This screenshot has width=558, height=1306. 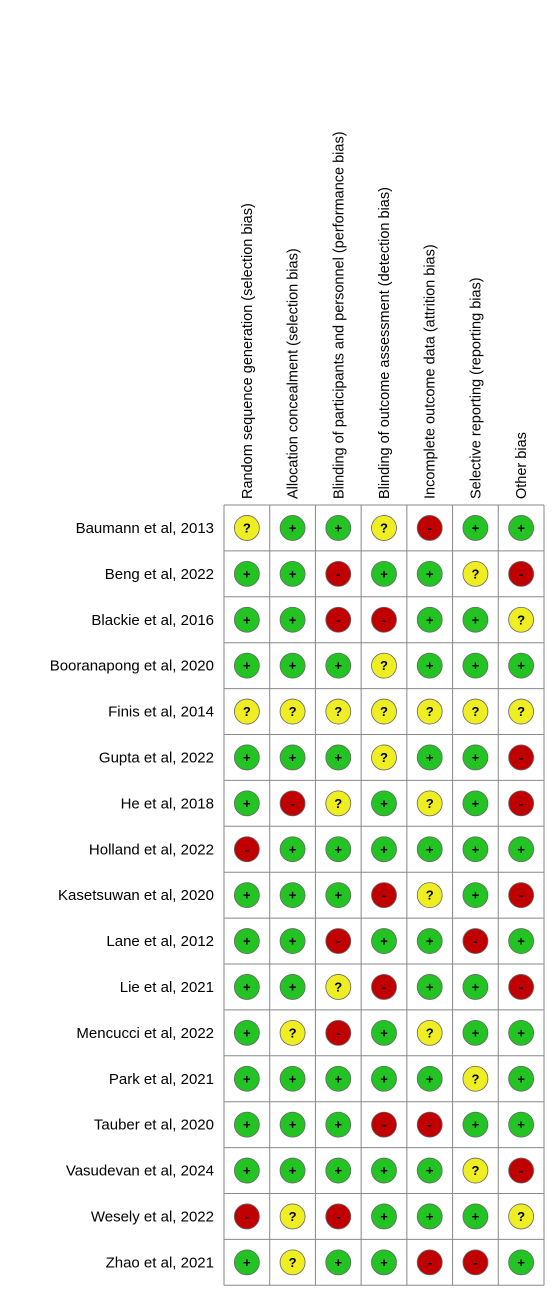 What do you see at coordinates (151, 849) in the screenshot?
I see `study-label: Holland et al, 2022` at bounding box center [151, 849].